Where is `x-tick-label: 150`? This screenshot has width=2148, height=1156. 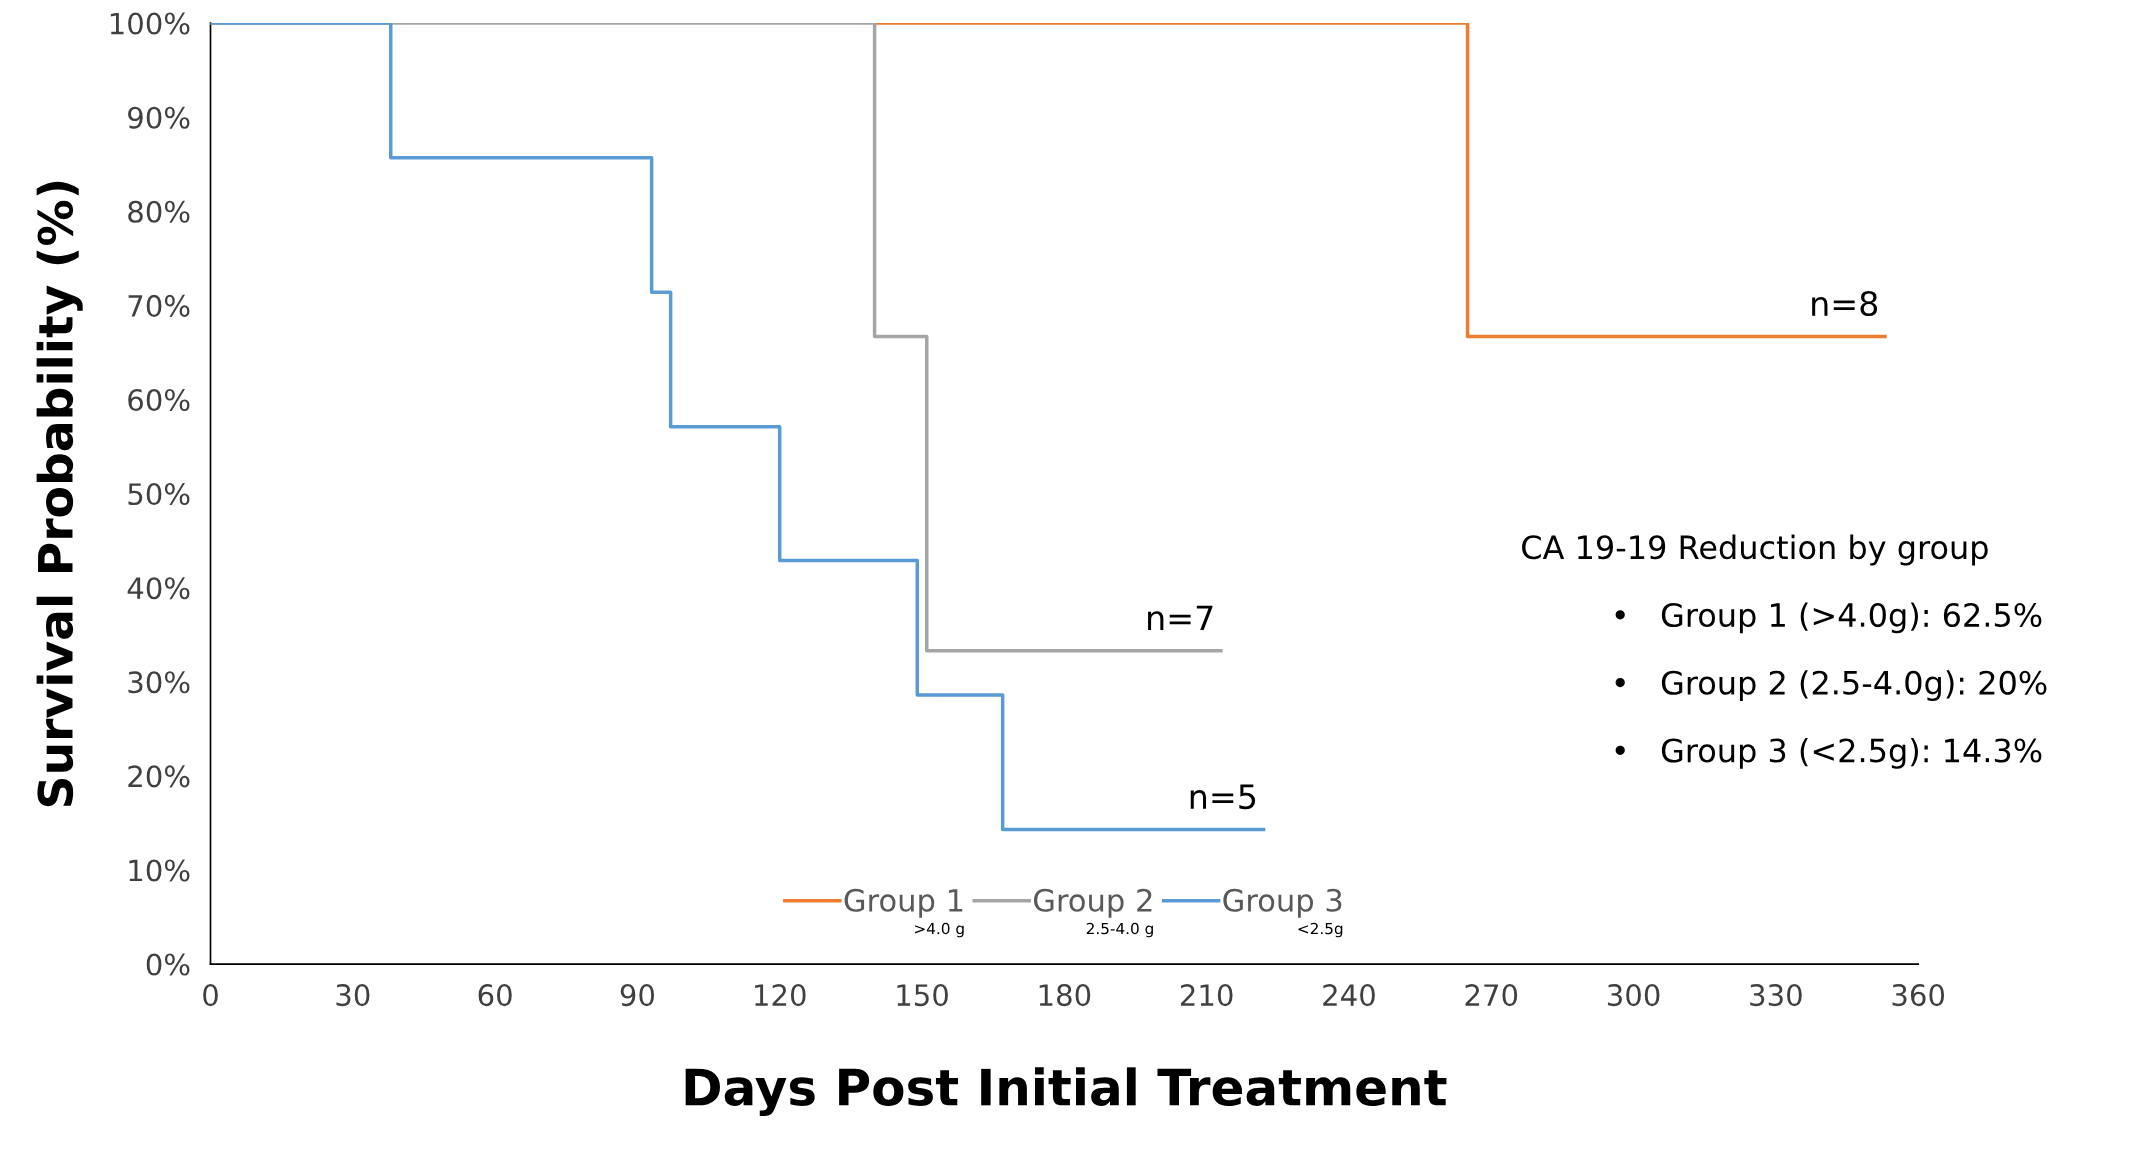 x-tick-label: 150 is located at coordinates (922, 995).